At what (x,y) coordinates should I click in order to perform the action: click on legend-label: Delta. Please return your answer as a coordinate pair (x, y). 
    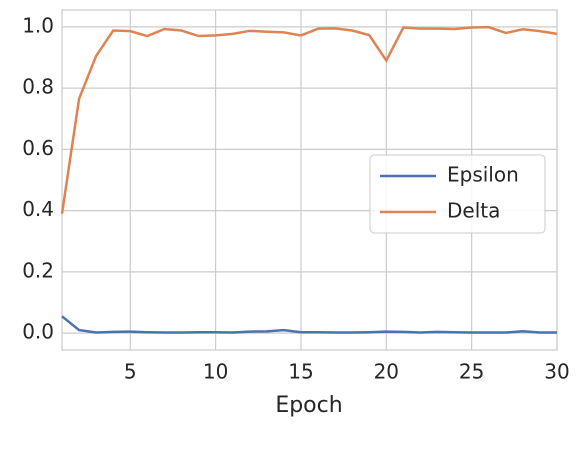
    Looking at the image, I should click on (473, 211).